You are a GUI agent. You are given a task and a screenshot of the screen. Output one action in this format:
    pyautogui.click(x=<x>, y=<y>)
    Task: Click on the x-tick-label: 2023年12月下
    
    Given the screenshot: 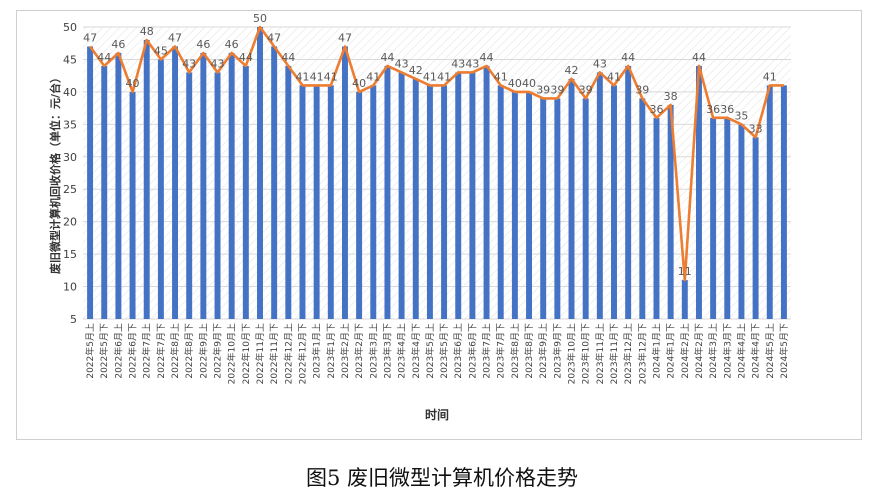 What is the action you would take?
    pyautogui.click(x=642, y=353)
    